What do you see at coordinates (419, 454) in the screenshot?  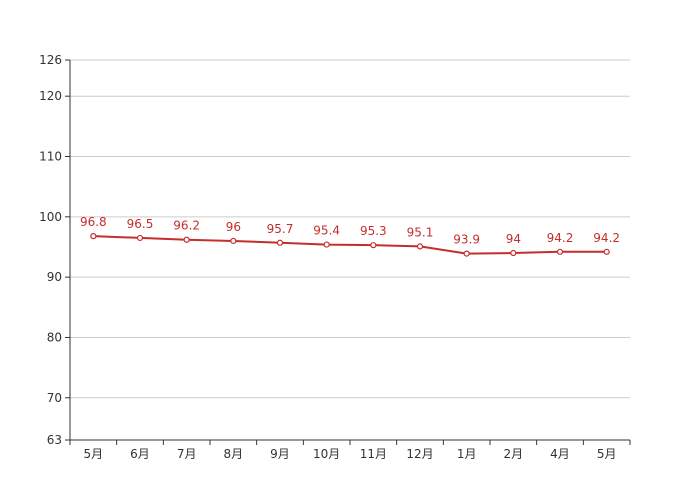 I see `x-tick-label: 12月` at bounding box center [419, 454].